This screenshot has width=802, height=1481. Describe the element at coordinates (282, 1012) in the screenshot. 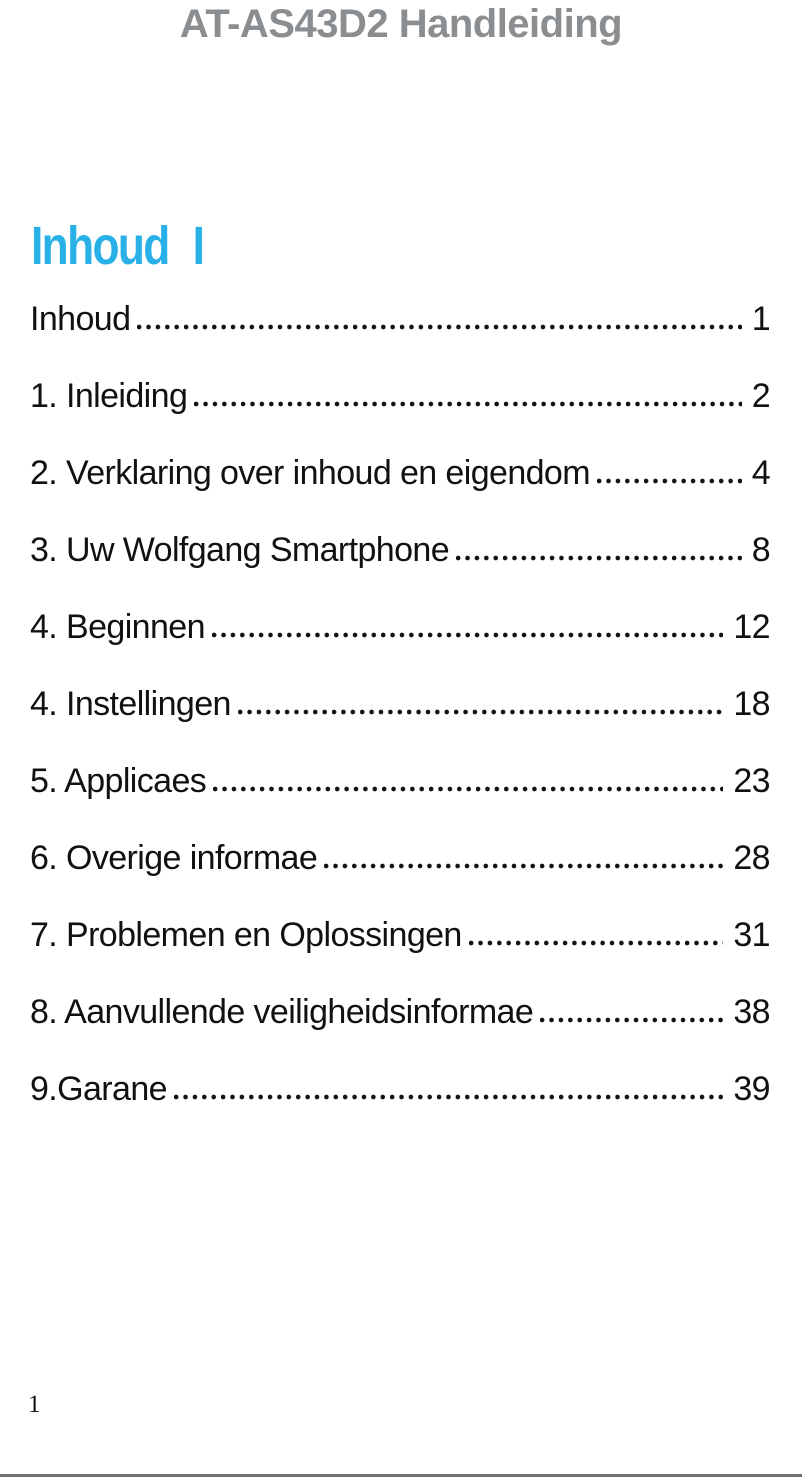

I see `toc-entry-label: 8. Aanvullende veiligheidsinformae` at that location.